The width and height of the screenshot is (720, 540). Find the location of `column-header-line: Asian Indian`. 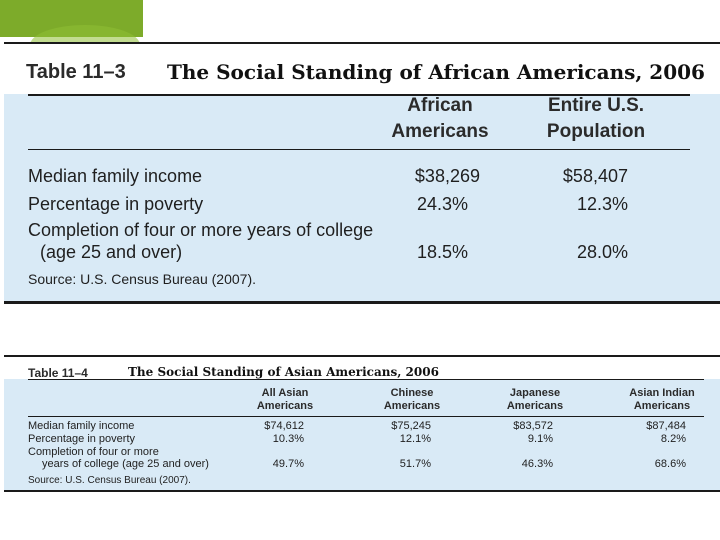

column-header-line: Asian Indian is located at coordinates (662, 393).